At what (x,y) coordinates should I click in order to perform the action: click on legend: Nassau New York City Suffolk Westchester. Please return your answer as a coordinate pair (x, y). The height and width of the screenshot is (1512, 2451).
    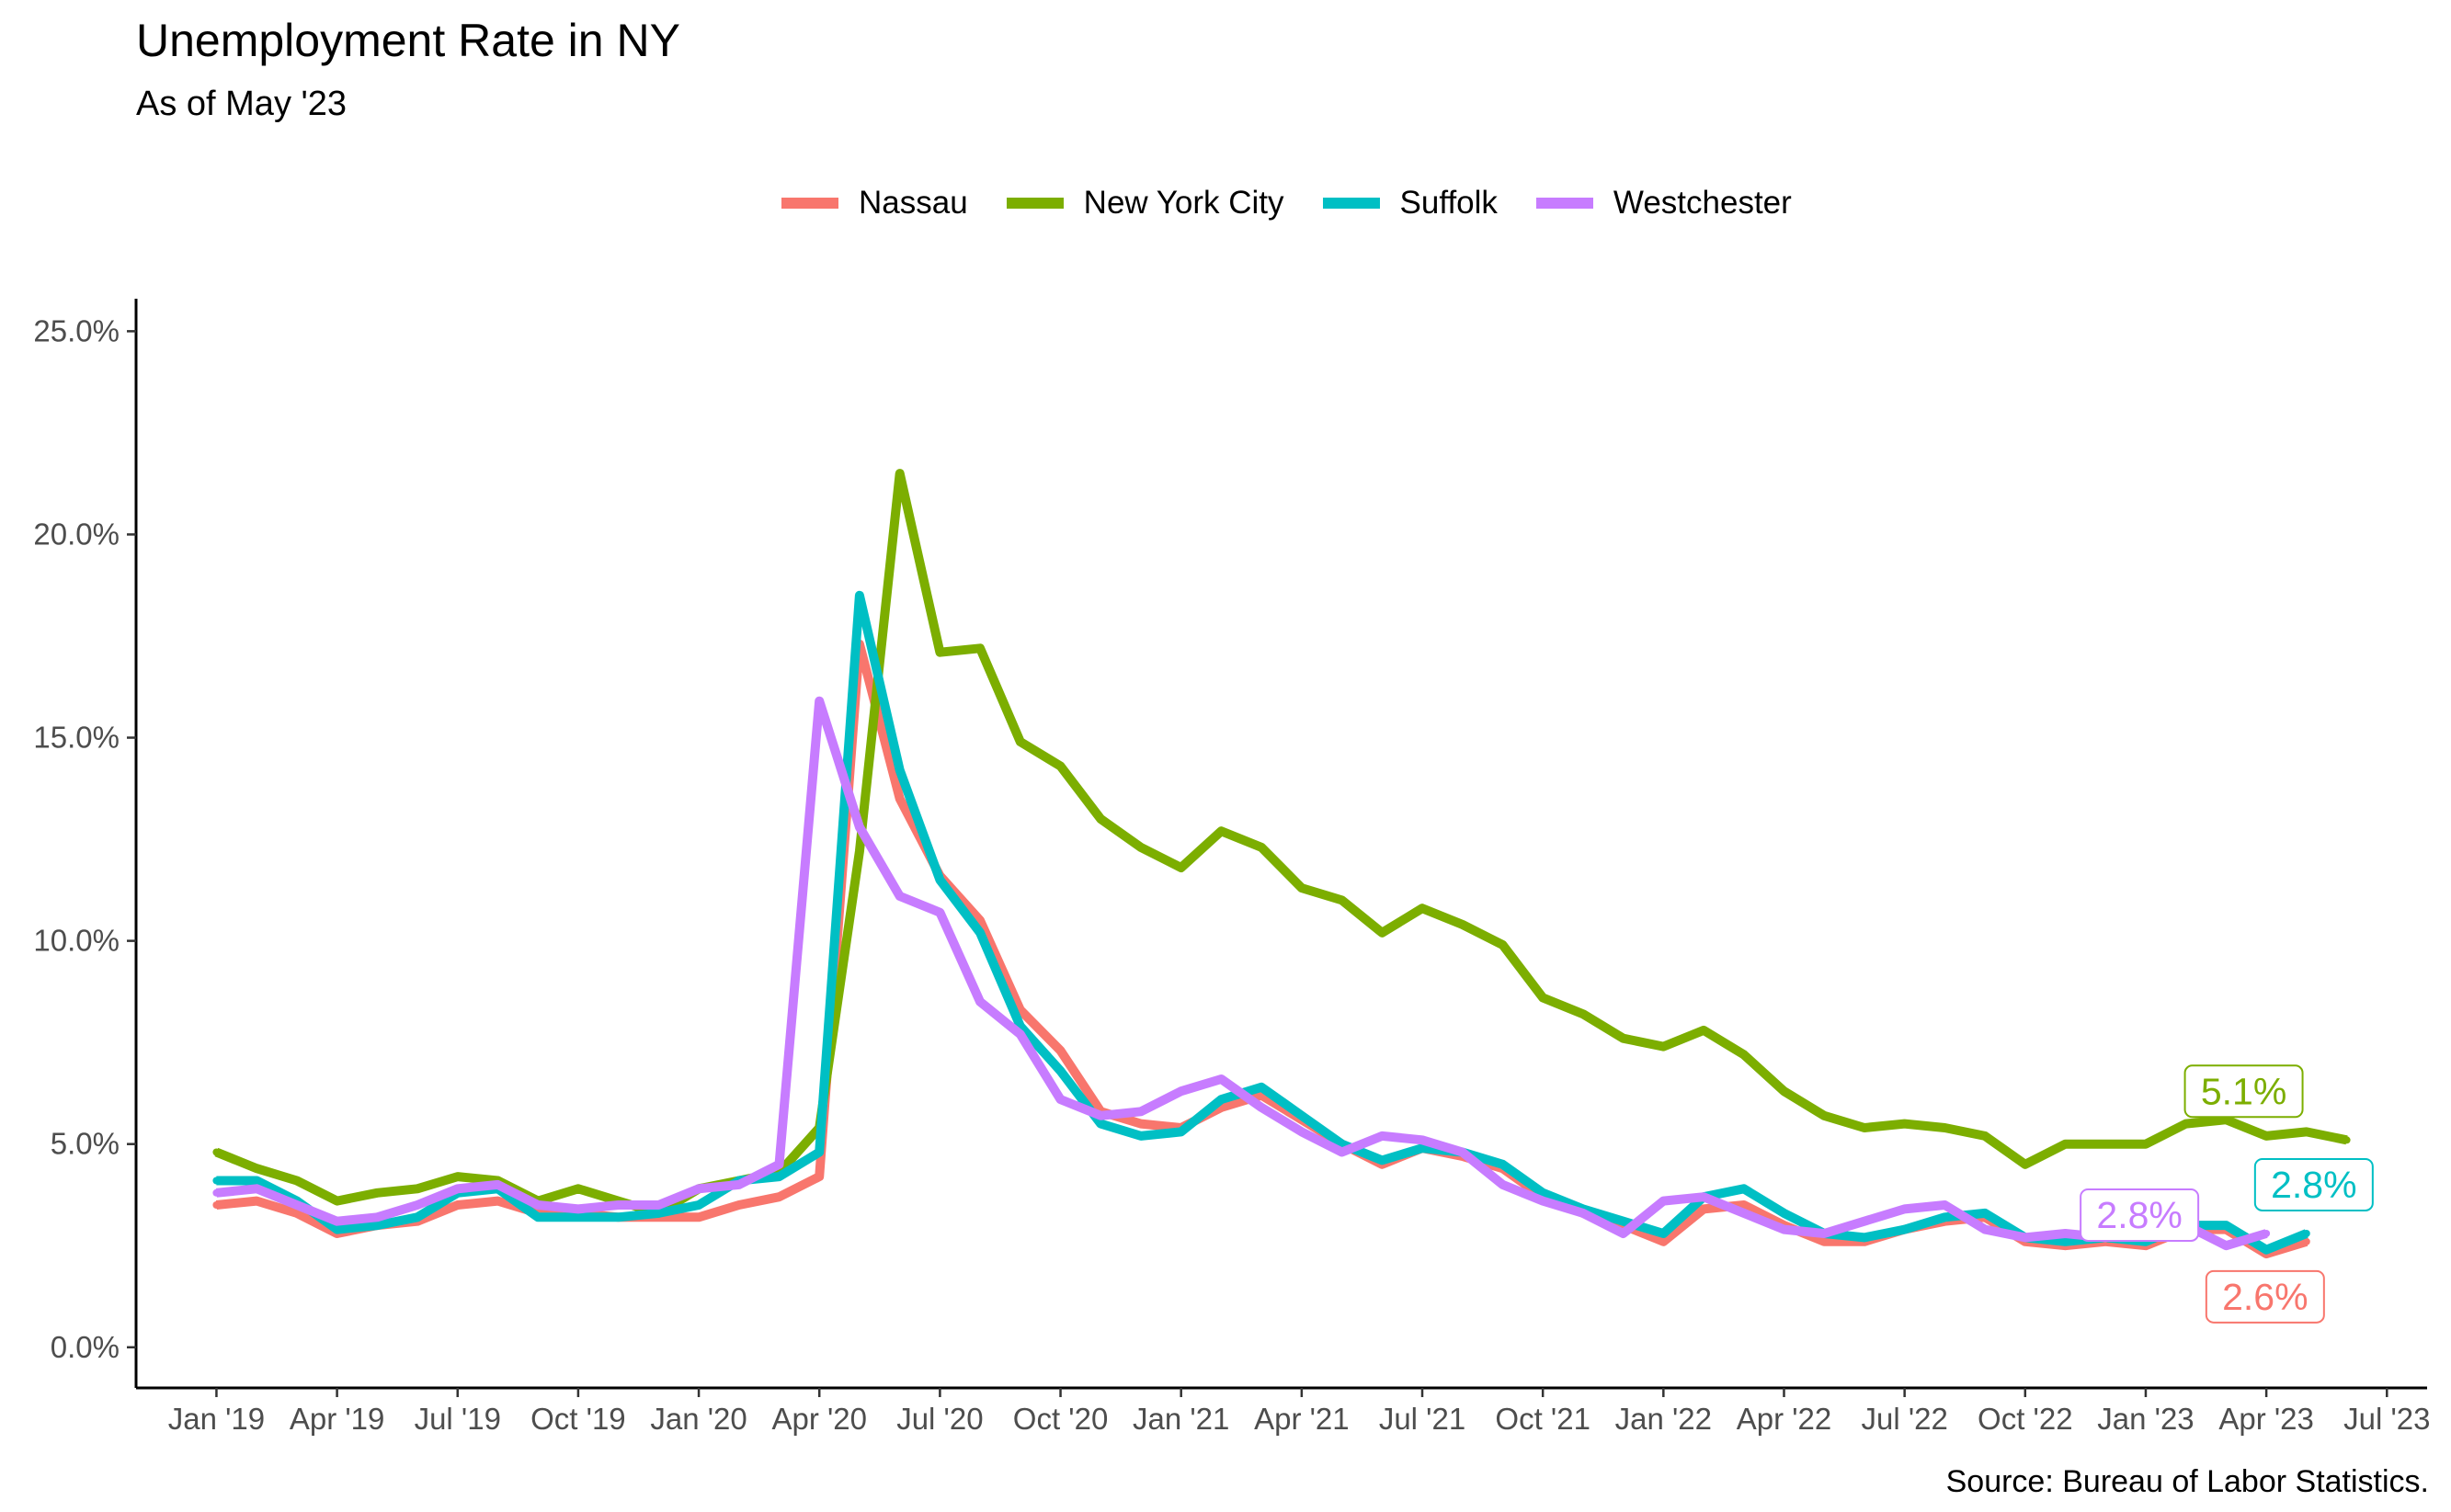
    Looking at the image, I should click on (1305, 203).